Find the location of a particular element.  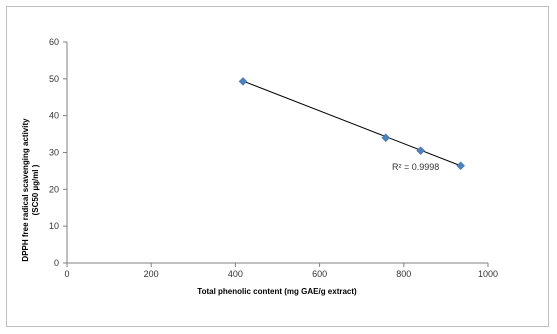

y-tick-label: 10 is located at coordinates (54, 226).